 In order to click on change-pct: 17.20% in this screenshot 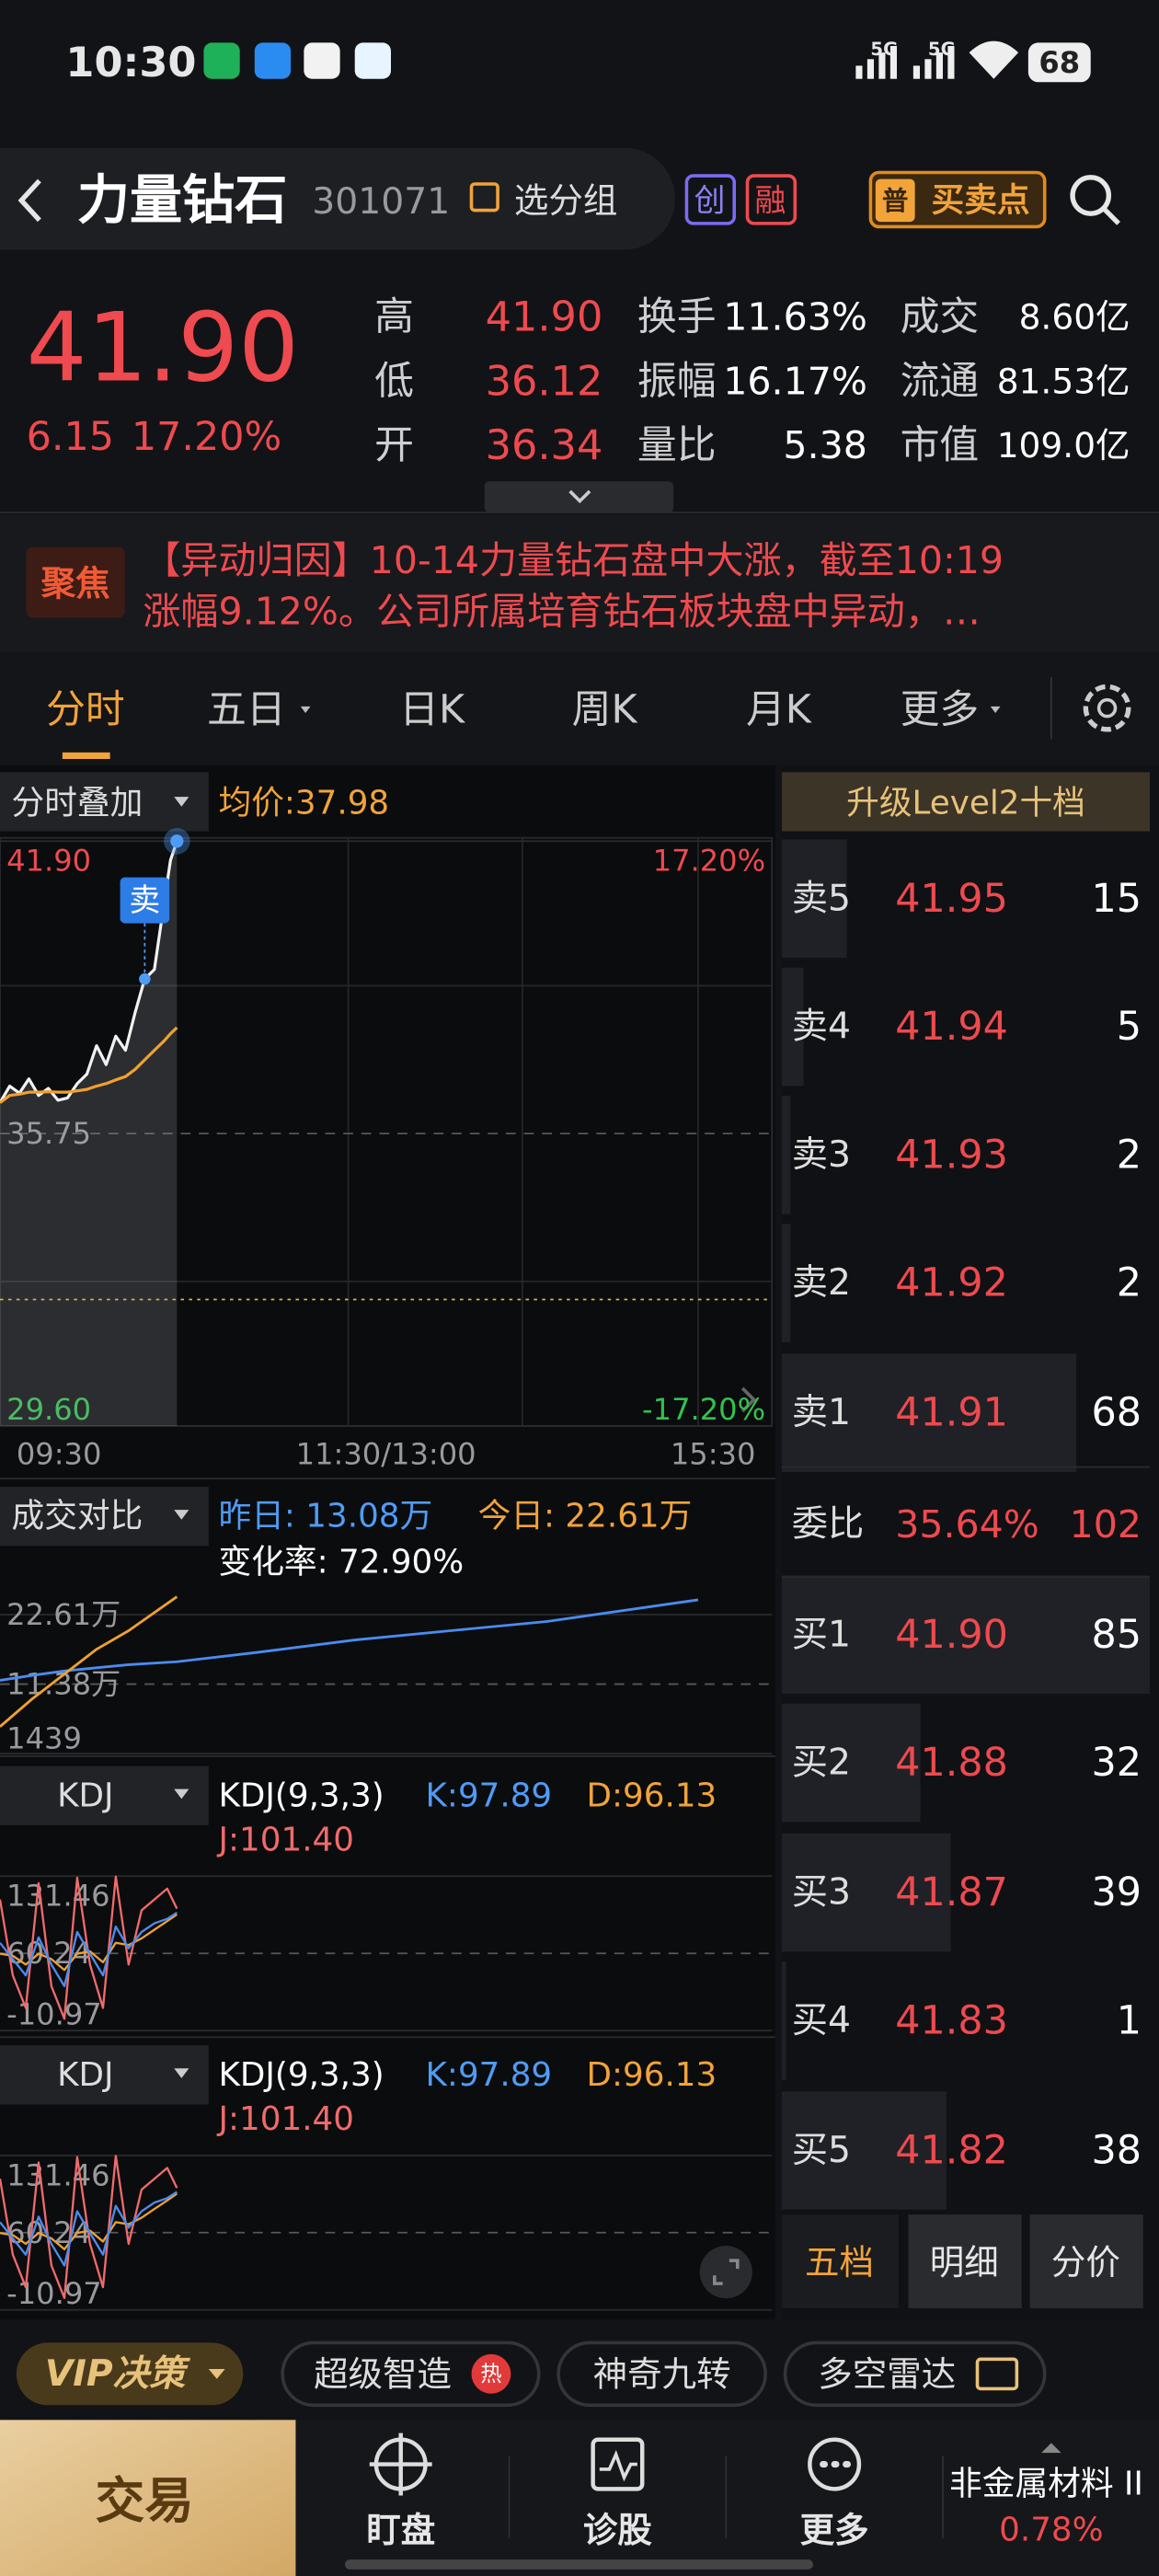, I will do `click(206, 437)`.